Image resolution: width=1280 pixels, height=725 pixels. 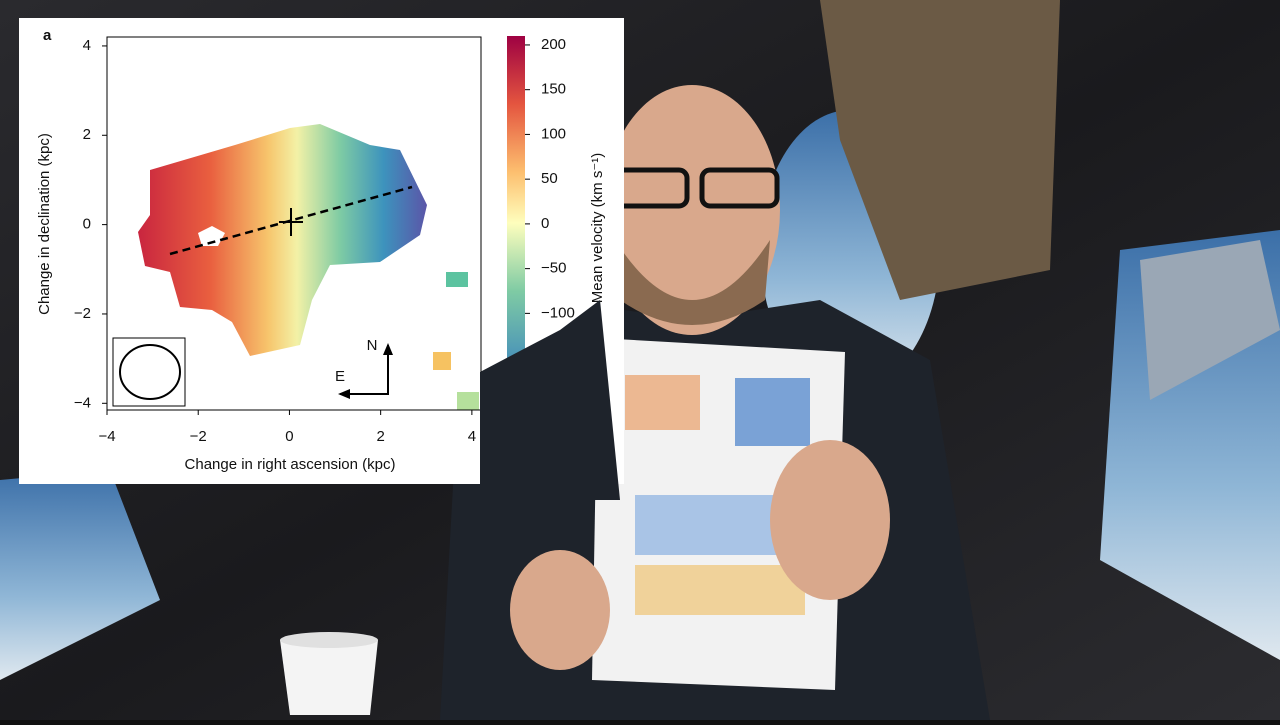 I want to click on glasses, so click(x=739, y=188).